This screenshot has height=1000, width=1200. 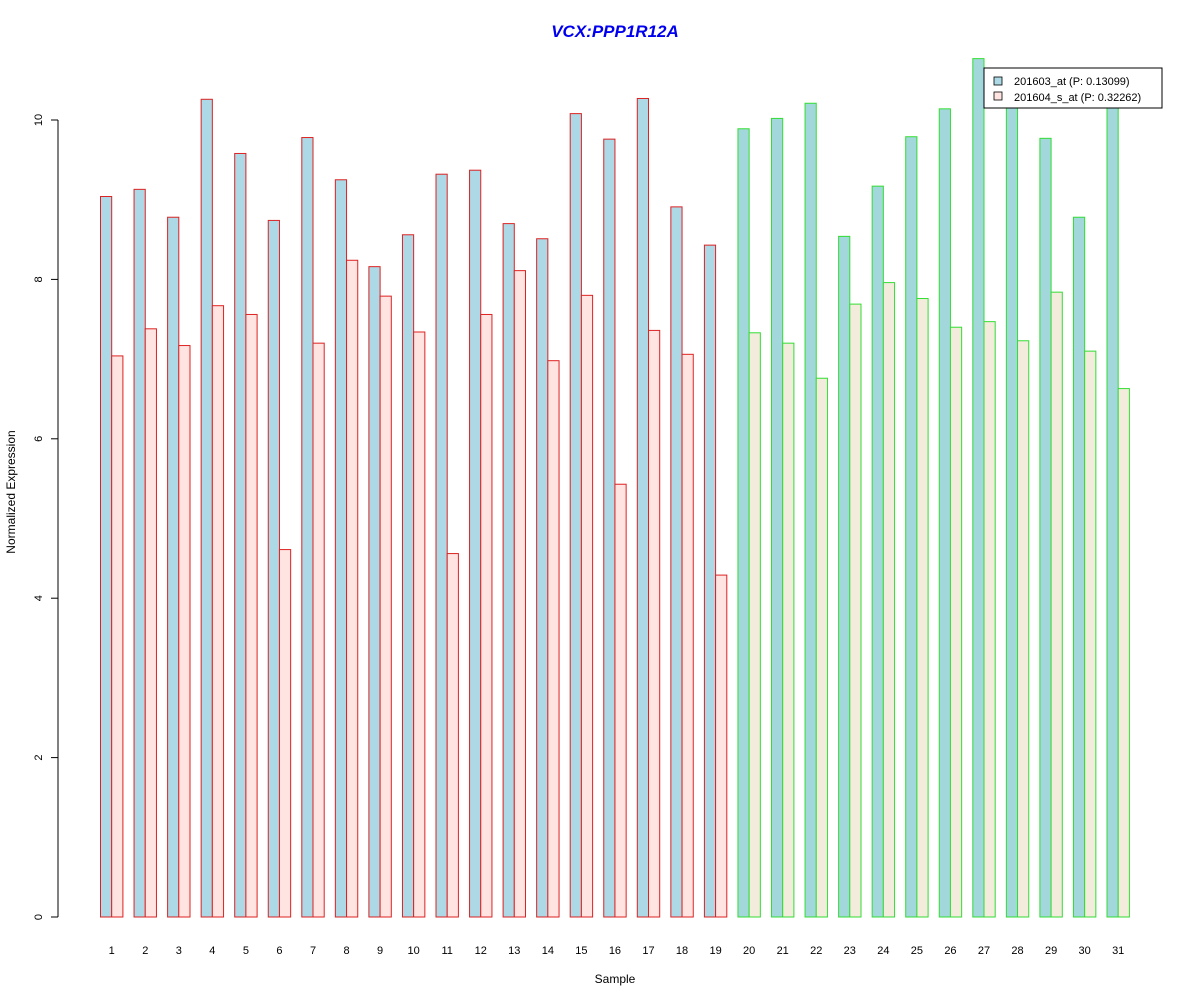 I want to click on y-axis-title: Normalized Expression, so click(x=11, y=491).